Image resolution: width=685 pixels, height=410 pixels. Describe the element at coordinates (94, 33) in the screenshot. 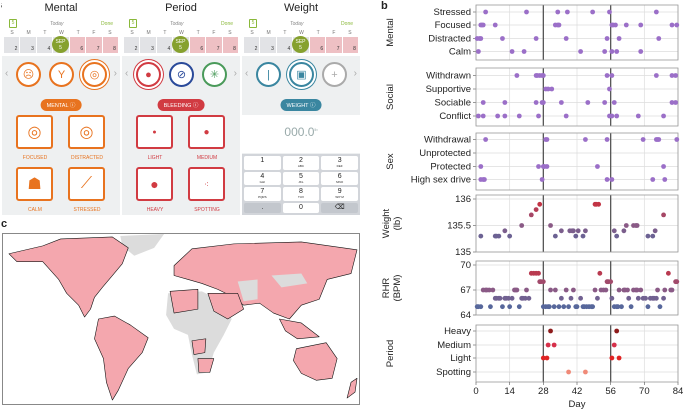

I see `weekday-label: F` at that location.